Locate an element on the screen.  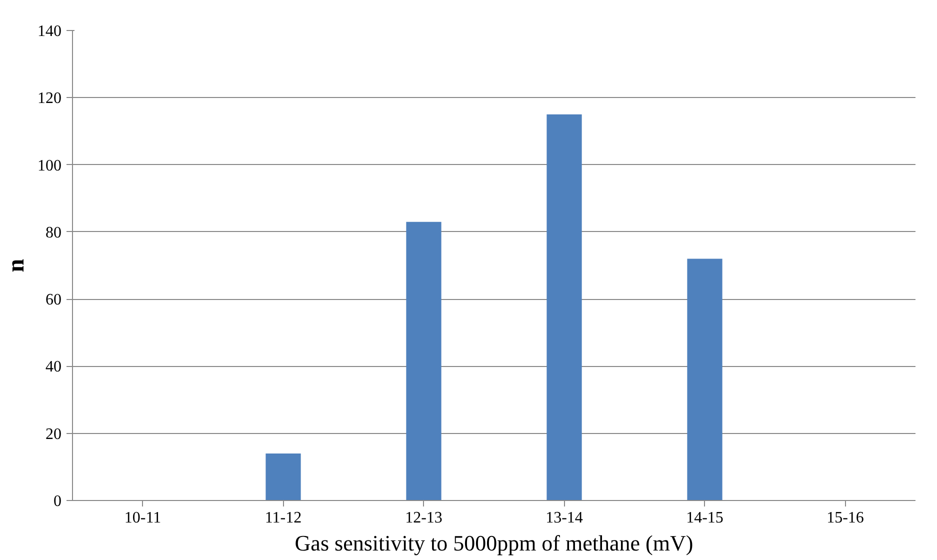
x-axis-title: Gas sensitivity to 5000ppm of methane (mV) is located at coordinates (494, 543).